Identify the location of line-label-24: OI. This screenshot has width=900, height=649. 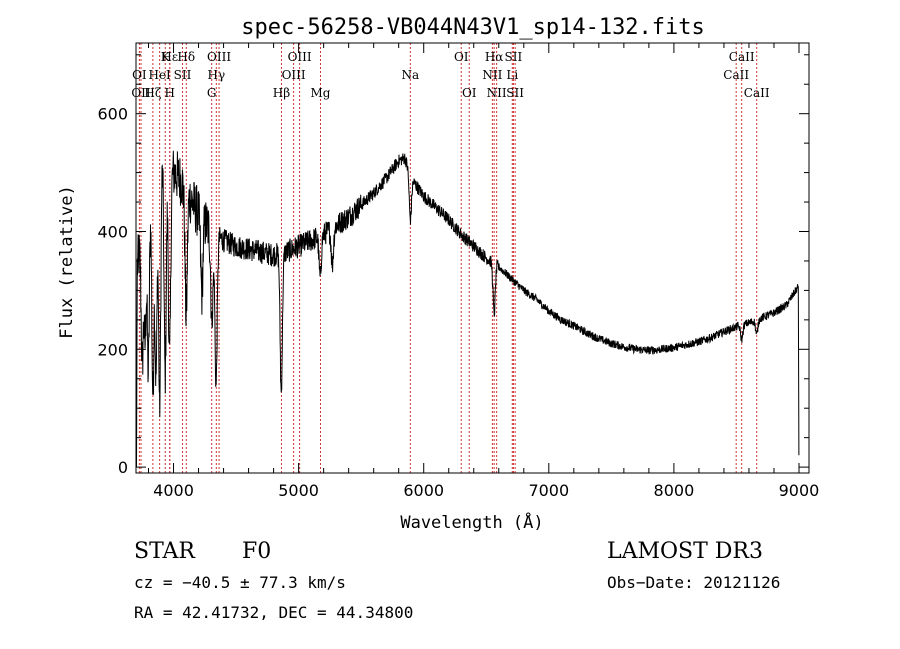
(469, 93).